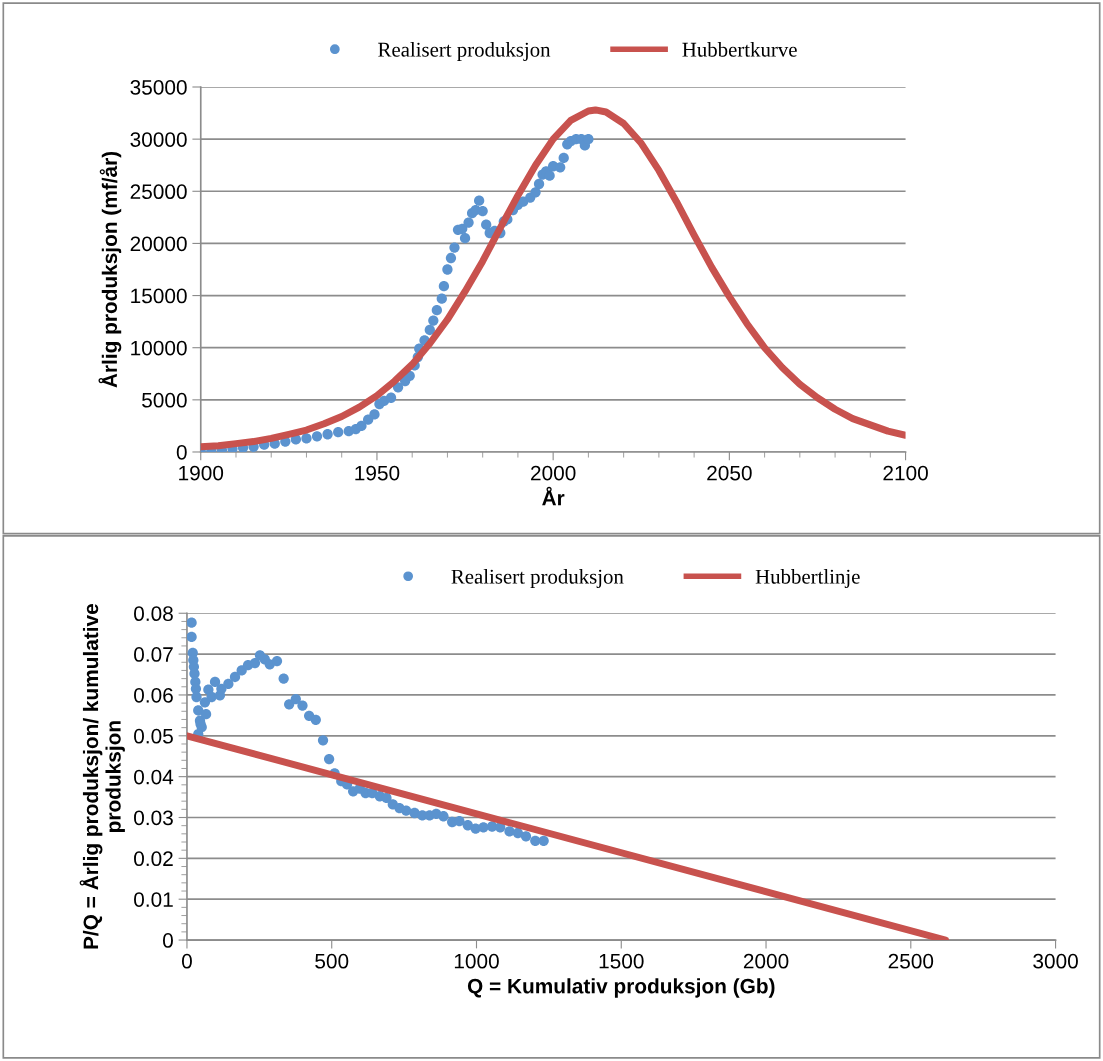 This screenshot has height=1061, width=1103. What do you see at coordinates (158, 139) in the screenshot?
I see `y-tick-label: 30000` at bounding box center [158, 139].